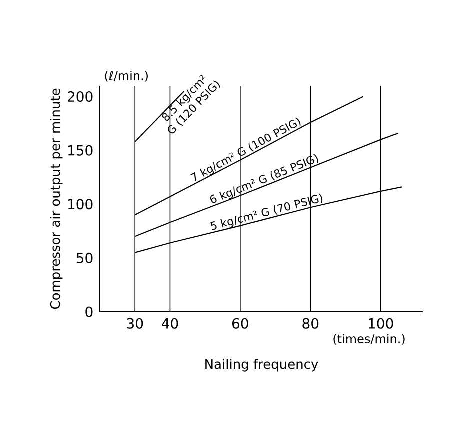  I want to click on y-tick-label: 100, so click(80, 204).